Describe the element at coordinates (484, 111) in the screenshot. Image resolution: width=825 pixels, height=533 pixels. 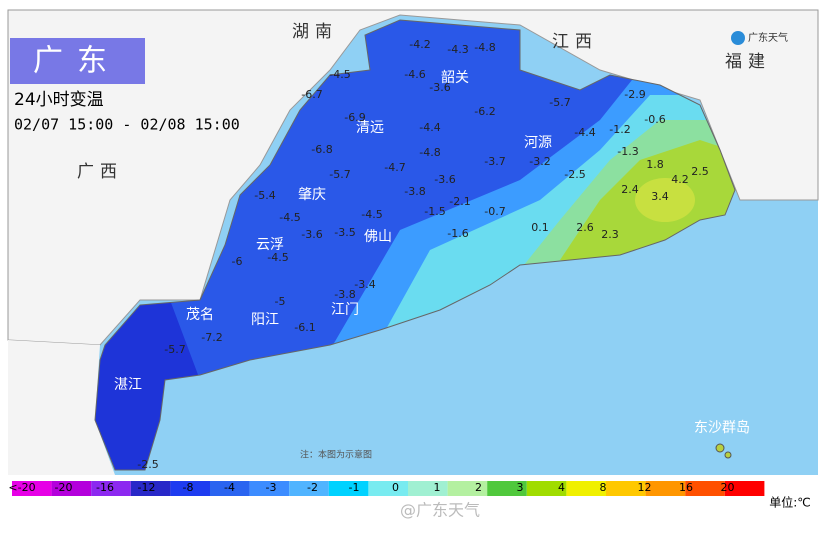
I see `station-value: -6.2` at that location.